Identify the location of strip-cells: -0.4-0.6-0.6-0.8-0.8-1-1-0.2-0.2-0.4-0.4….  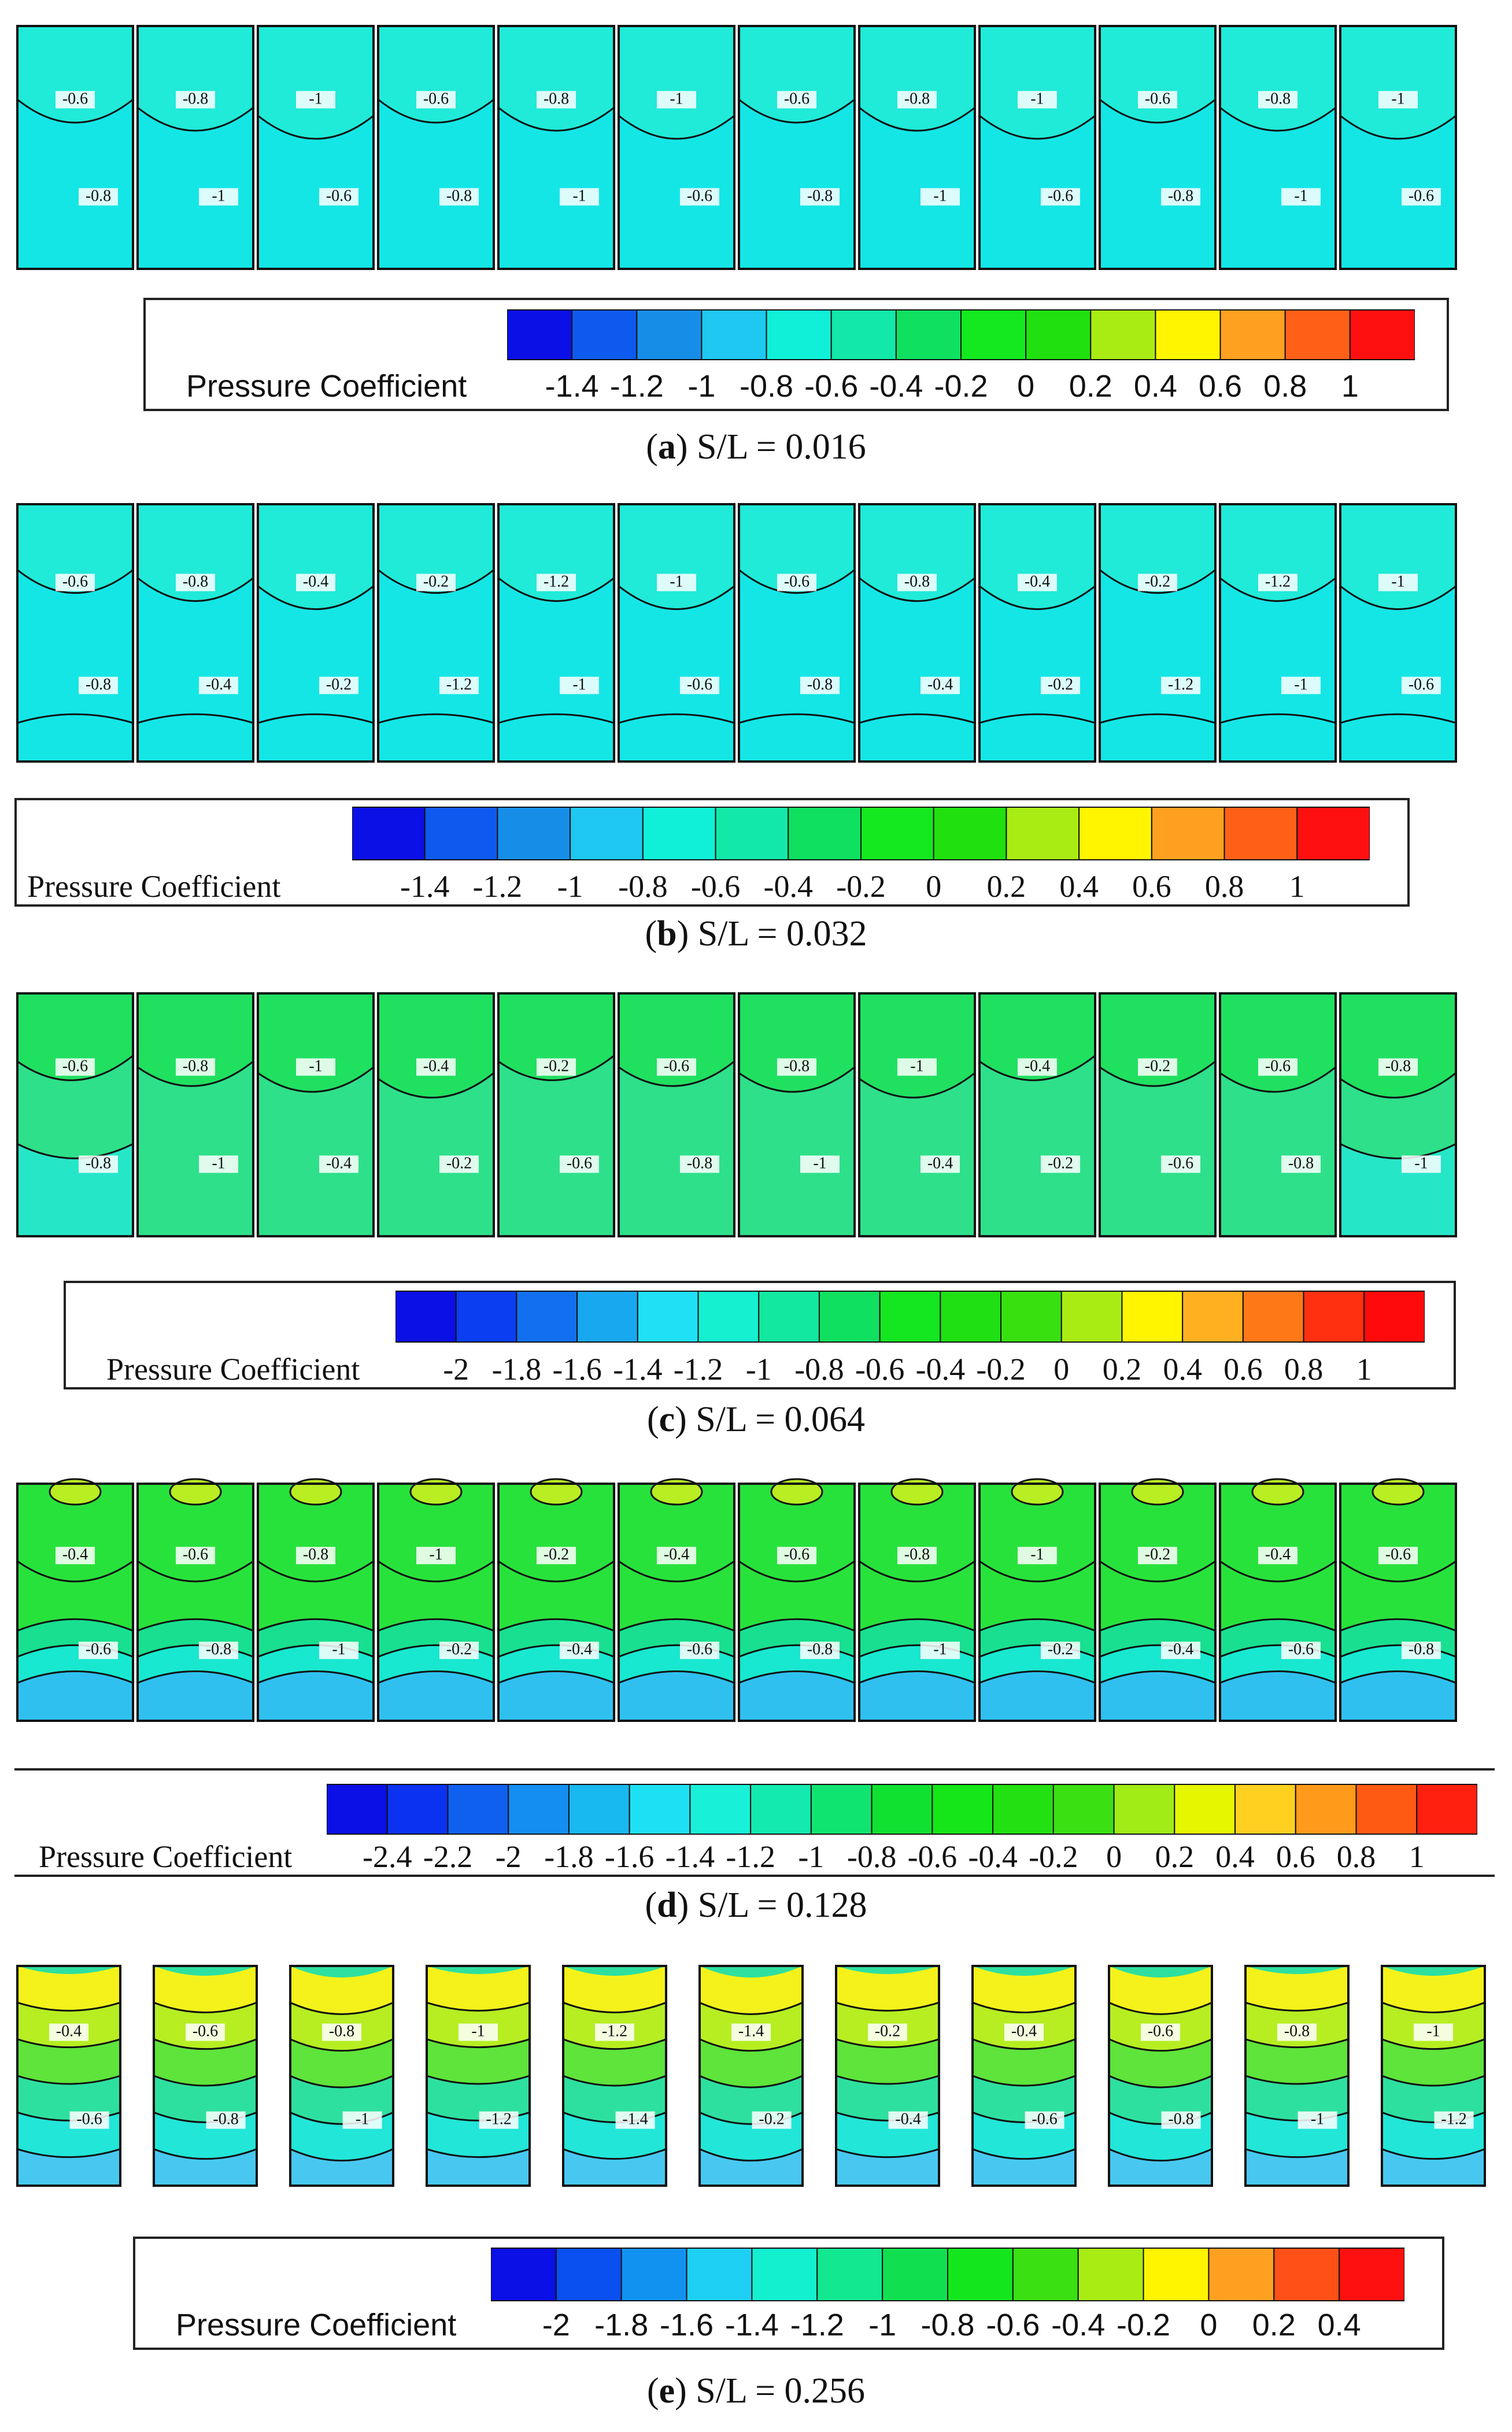
(736, 1600).